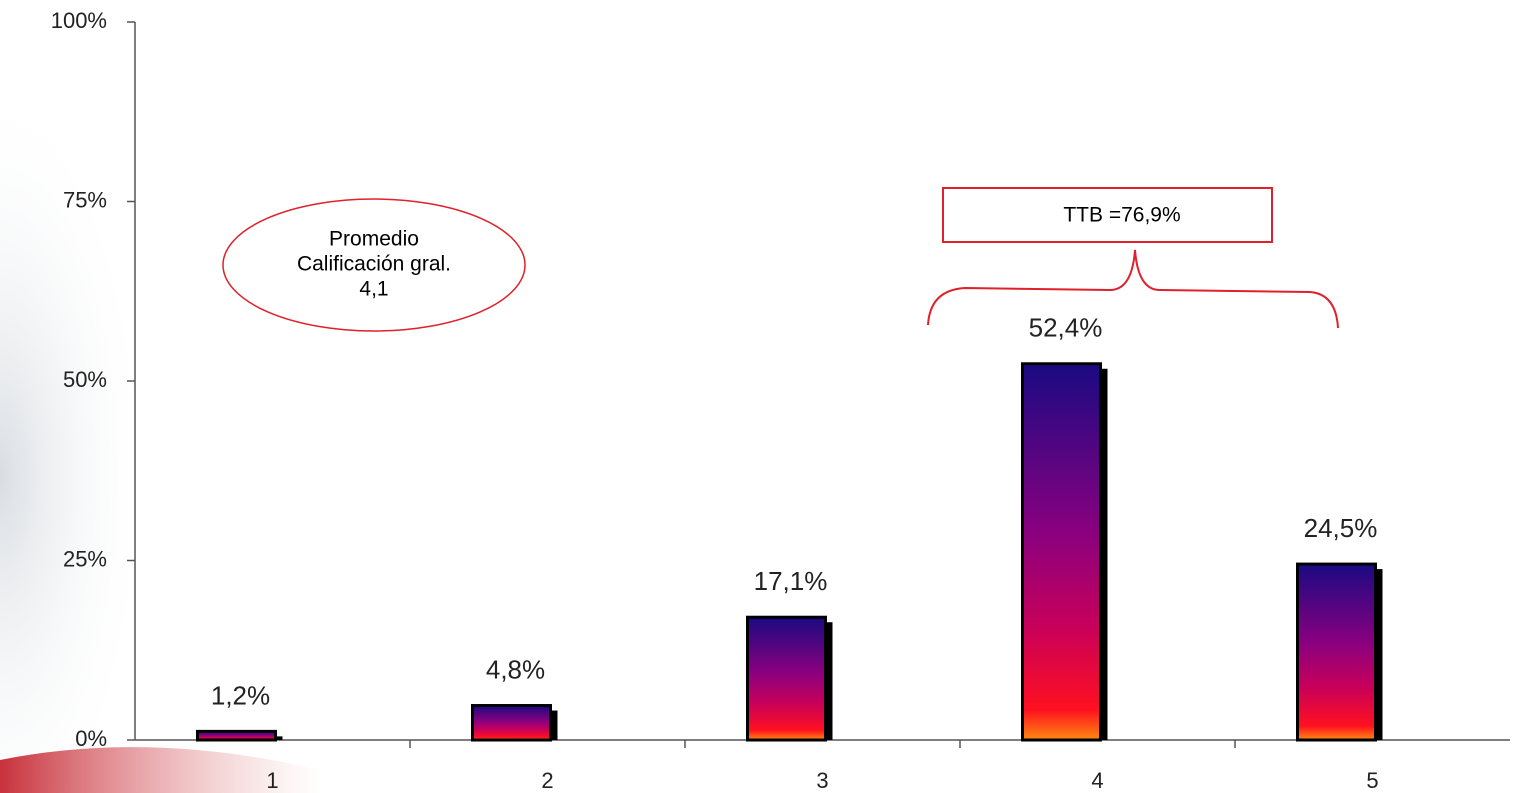  Describe the element at coordinates (79, 20) in the screenshot. I see `y-tick-label: 100%` at that location.